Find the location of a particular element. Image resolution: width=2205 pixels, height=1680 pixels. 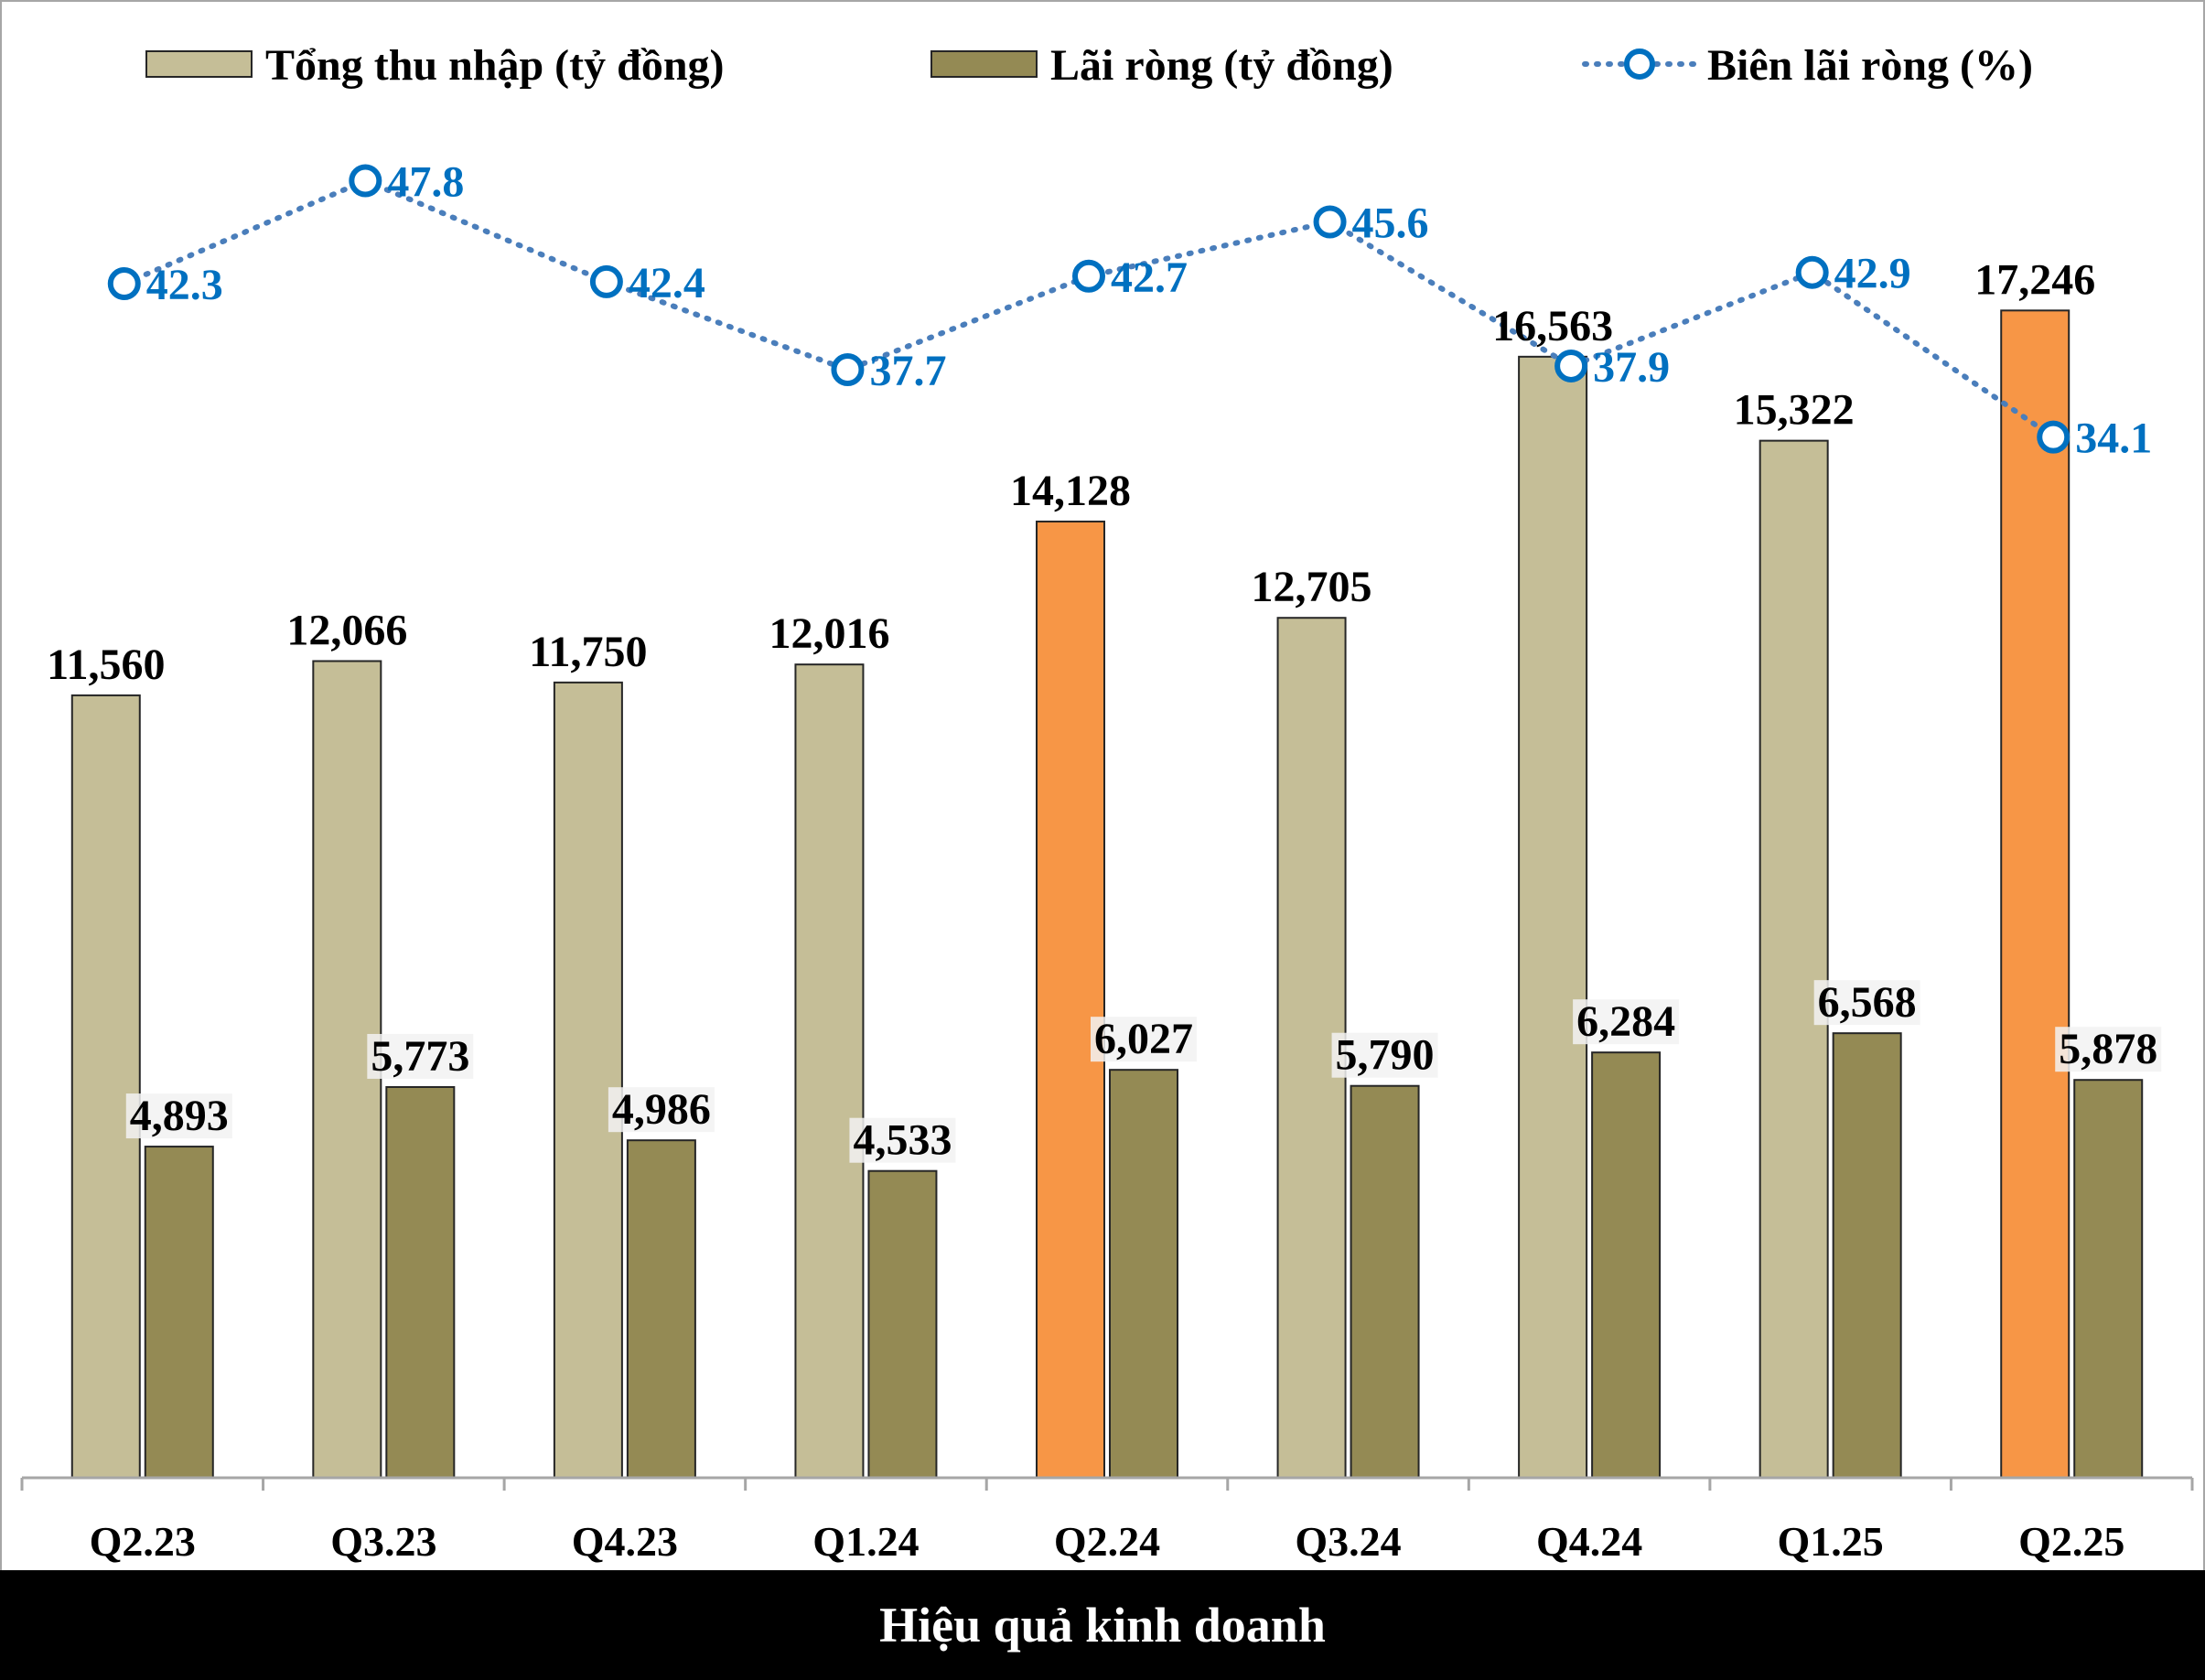

data-label-net-profit: 6,284 is located at coordinates (1625, 1021).